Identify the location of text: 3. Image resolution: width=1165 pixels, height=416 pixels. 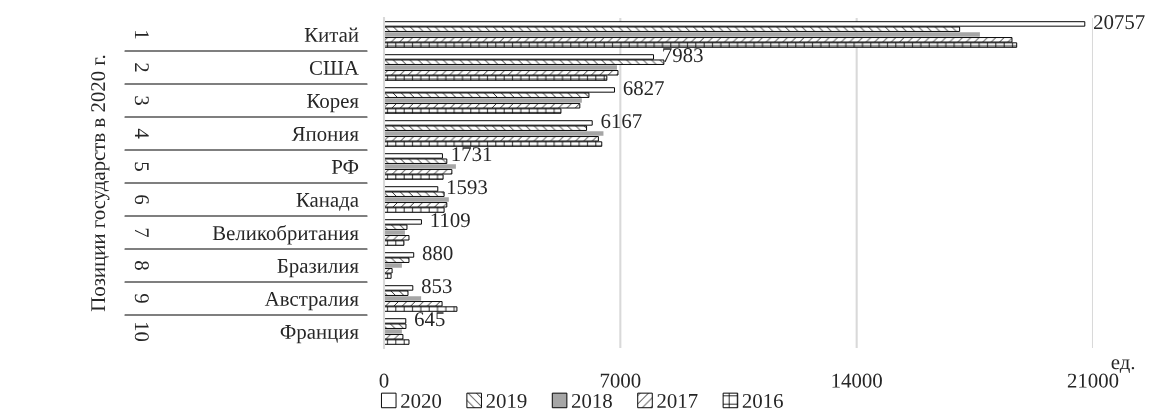
(141, 100).